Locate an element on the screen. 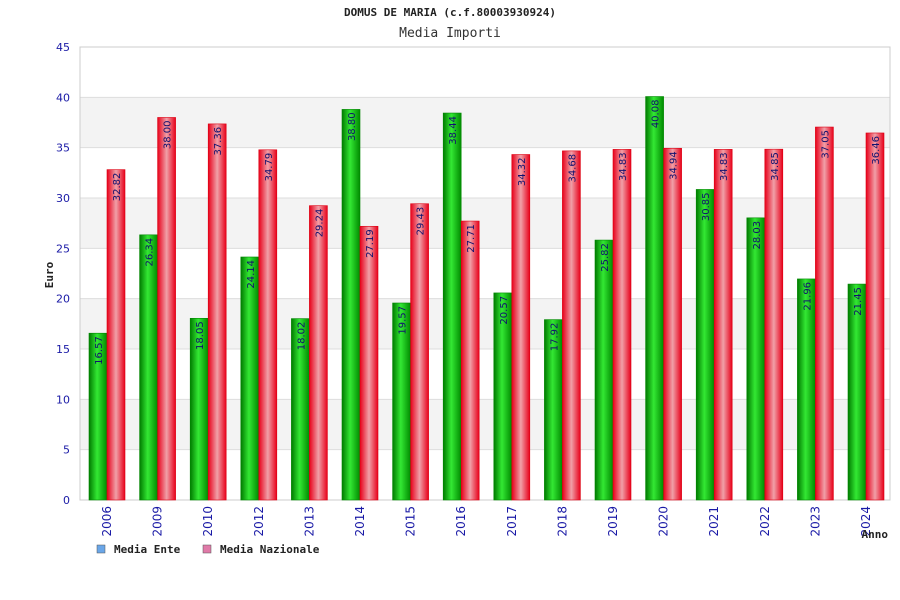 Image resolution: width=900 pixels, height=600 pixels. x-tick-label: 2023 is located at coordinates (815, 521).